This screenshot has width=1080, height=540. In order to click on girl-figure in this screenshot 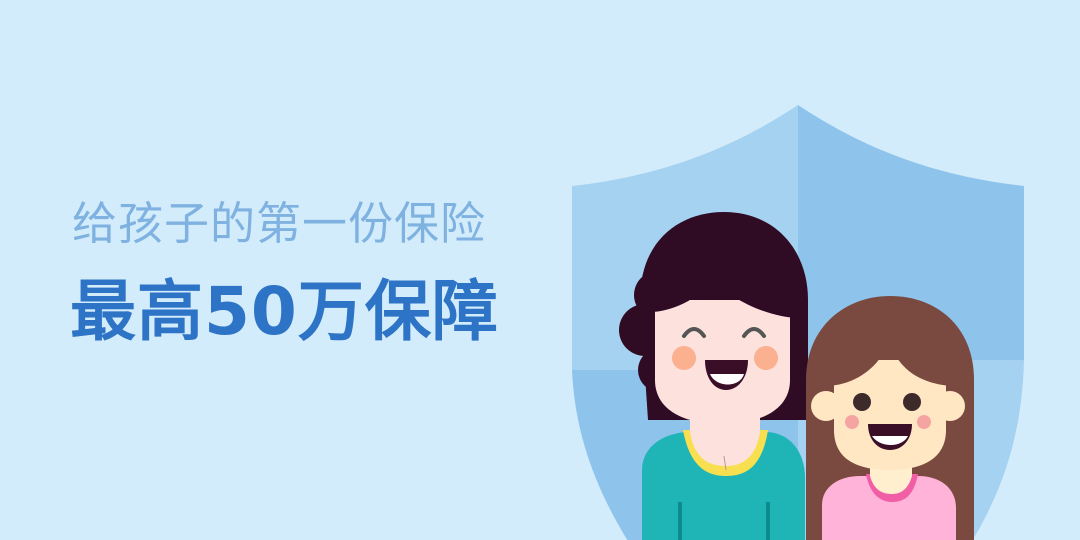, I will do `click(890, 418)`.